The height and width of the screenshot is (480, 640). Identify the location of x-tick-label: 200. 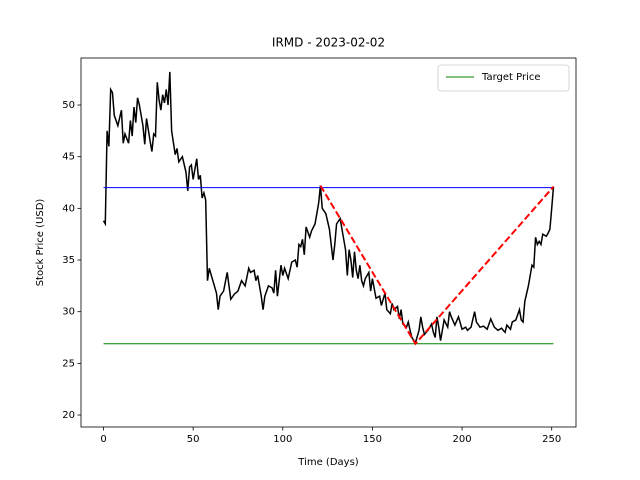
(462, 439).